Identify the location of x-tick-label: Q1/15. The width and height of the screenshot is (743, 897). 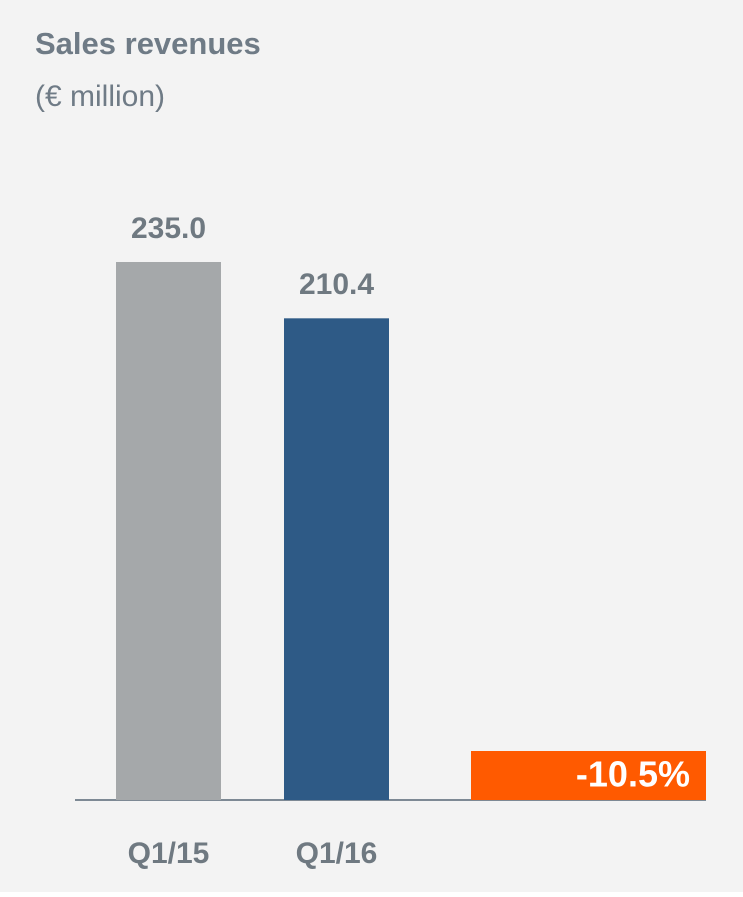
(169, 853).